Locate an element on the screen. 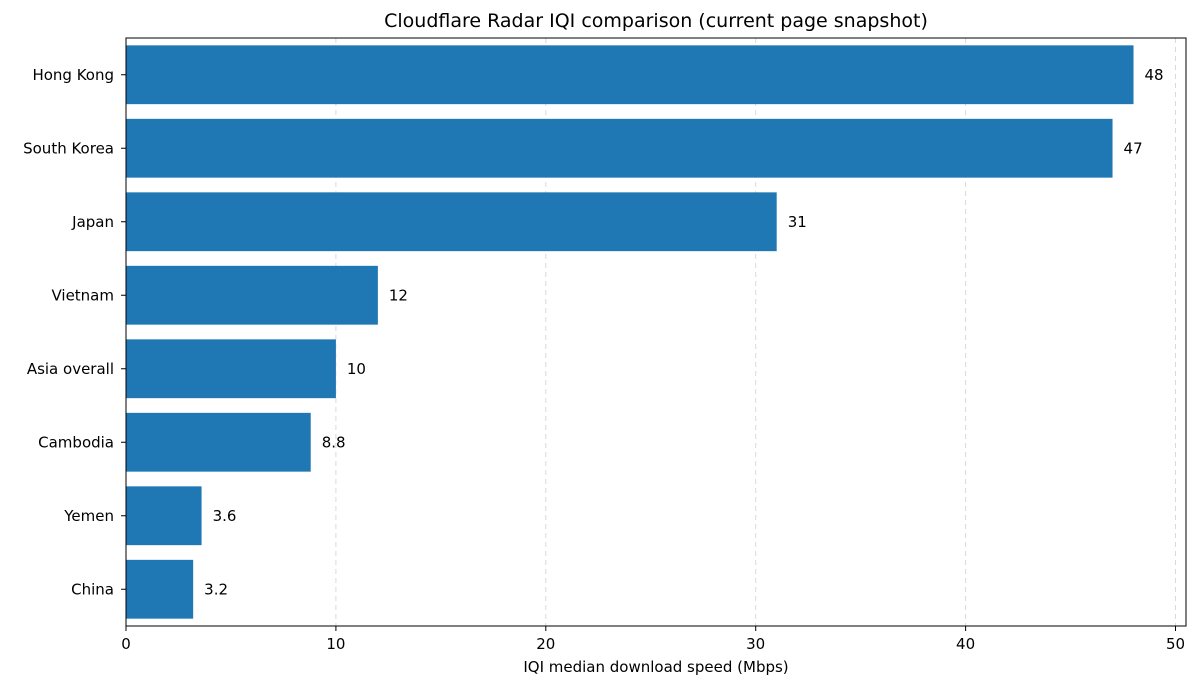 This screenshot has width=1200, height=688. data-label: 47 is located at coordinates (1133, 148).